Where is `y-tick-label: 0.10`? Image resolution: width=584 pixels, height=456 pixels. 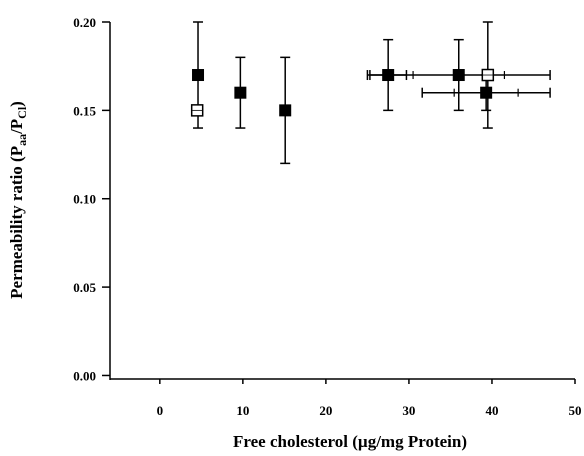
y-tick-label: 0.10 is located at coordinates (84, 199).